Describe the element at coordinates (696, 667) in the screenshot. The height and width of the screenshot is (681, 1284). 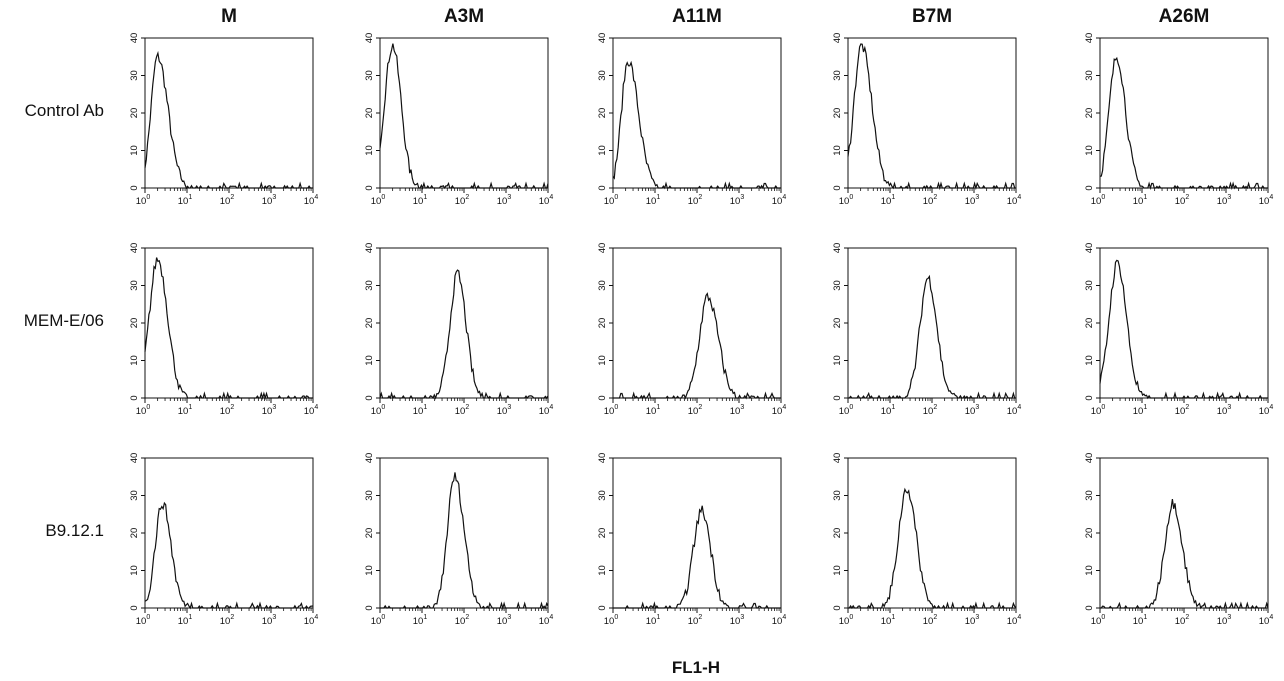
I see `x-axis-title: FL1-H` at that location.